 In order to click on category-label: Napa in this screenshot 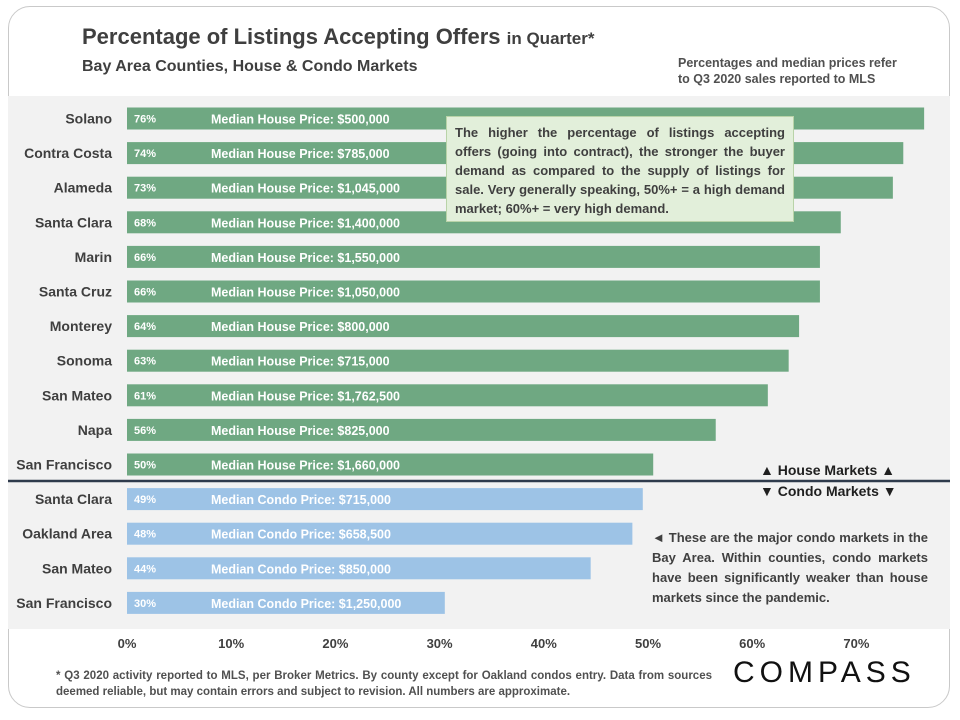, I will do `click(95, 430)`.